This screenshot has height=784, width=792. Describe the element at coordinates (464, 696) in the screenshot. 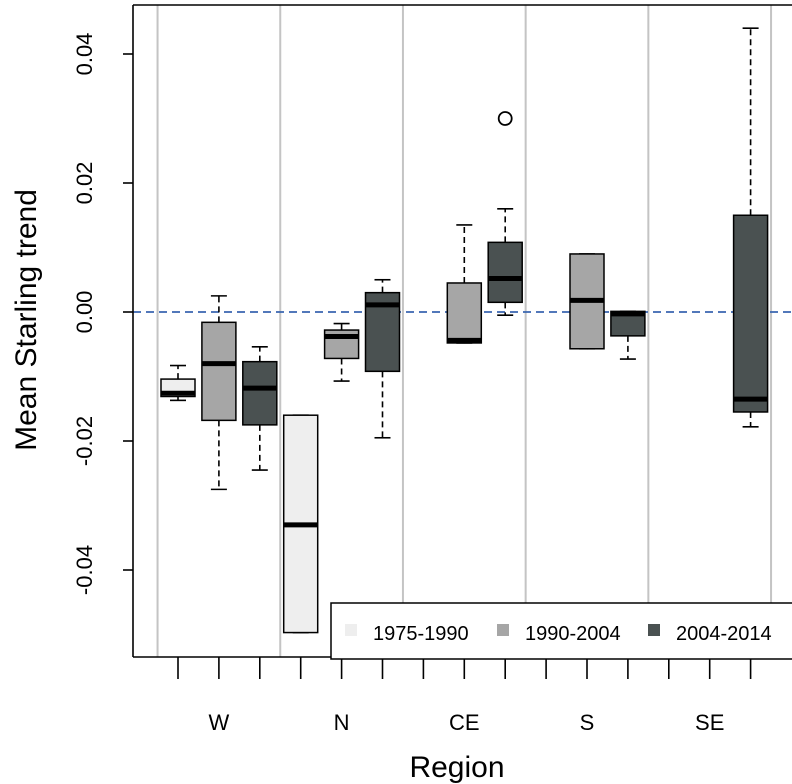

I see `x-axis: W N CE S SE` at that location.